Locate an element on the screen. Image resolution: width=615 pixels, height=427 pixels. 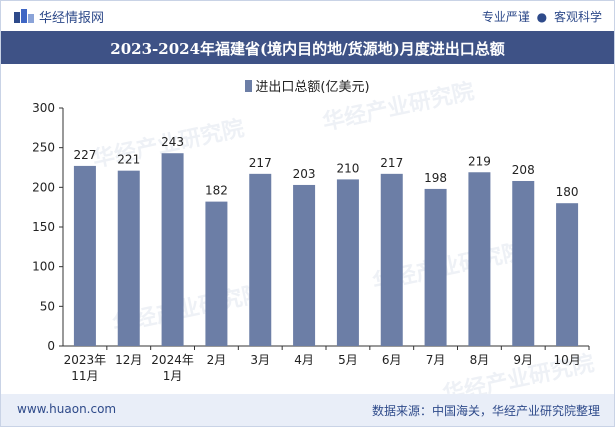
footer: www.huaon.com 数据来源：中国海关，华经产业研究院整理 is located at coordinates (307, 410).